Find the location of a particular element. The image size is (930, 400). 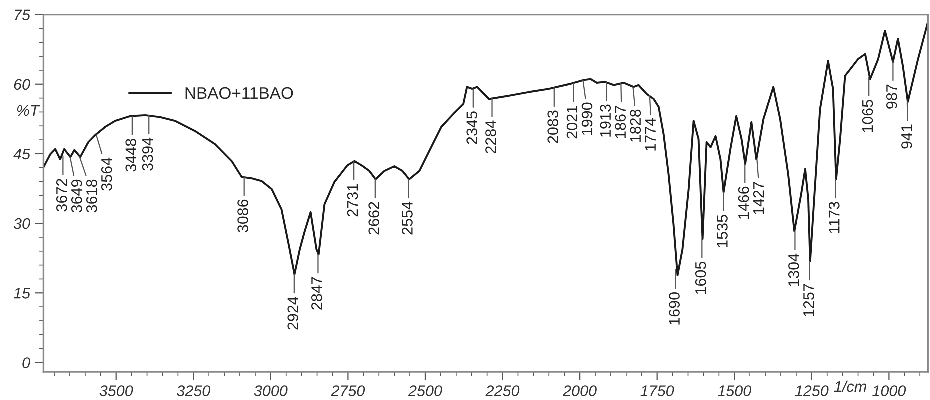

annotation: 1257 is located at coordinates (808, 300).